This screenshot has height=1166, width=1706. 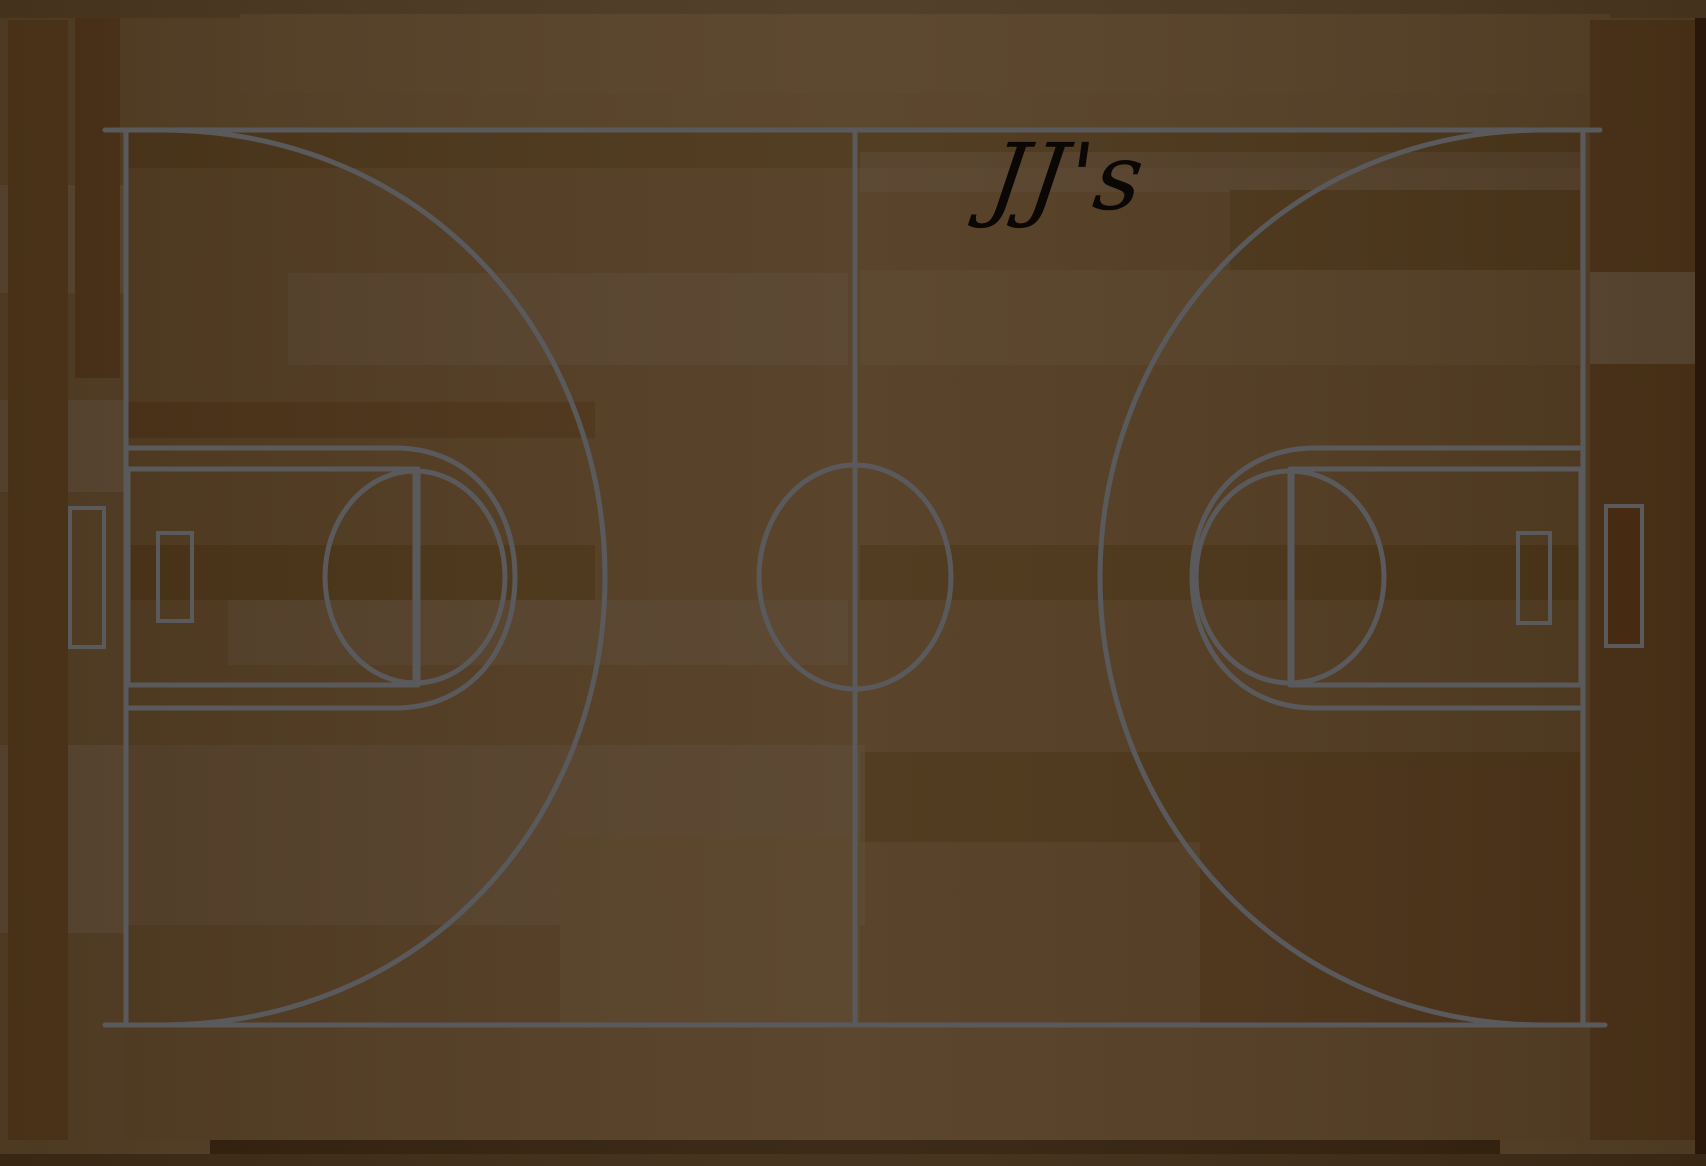 I want to click on right-key, so click(x=1386, y=578).